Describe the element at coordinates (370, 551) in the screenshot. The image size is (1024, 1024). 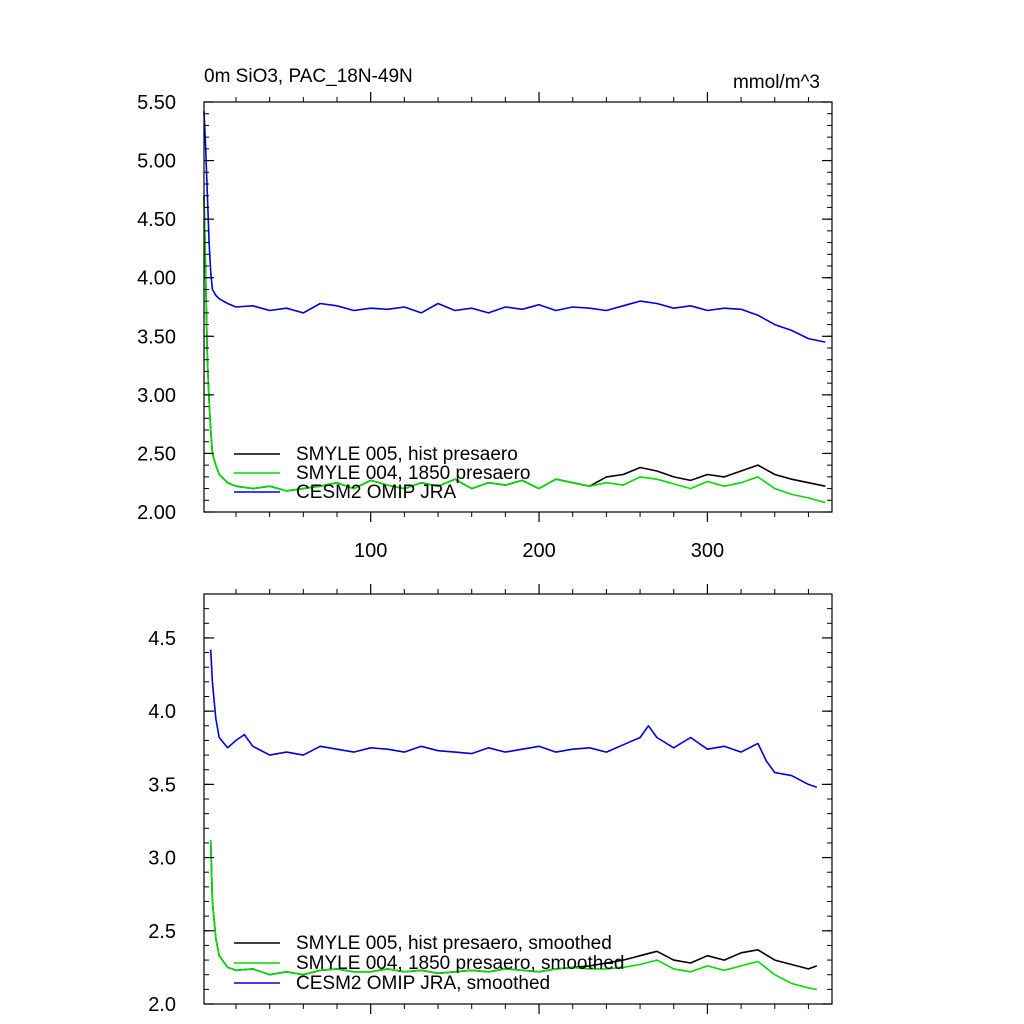
I see `top-x-tick-label: 100` at that location.